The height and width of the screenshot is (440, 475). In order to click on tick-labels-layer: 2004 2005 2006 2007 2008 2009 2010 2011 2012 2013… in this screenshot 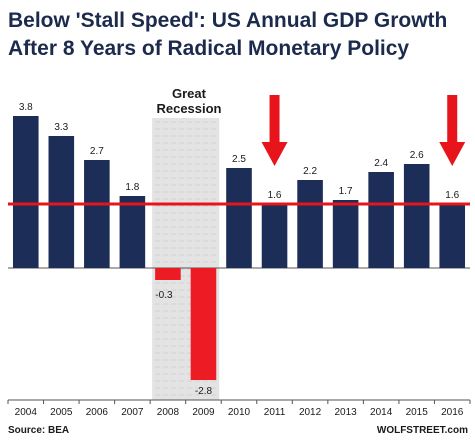, I will do `click(239, 412)`.